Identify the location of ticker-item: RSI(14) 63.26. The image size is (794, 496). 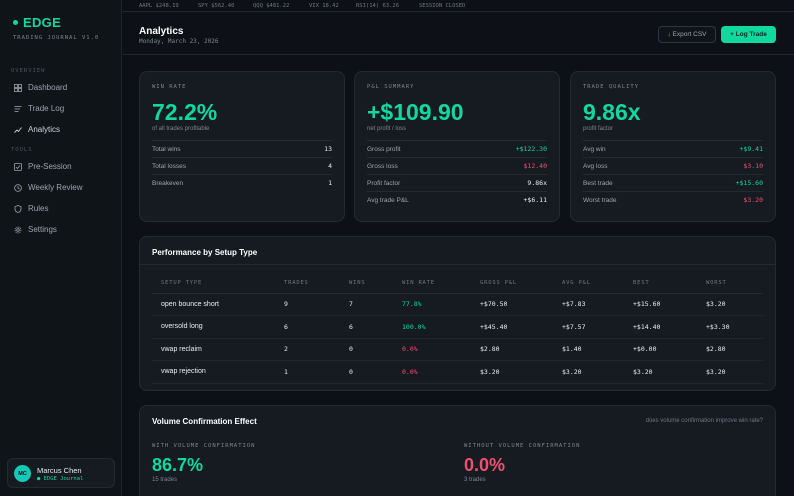
(378, 6).